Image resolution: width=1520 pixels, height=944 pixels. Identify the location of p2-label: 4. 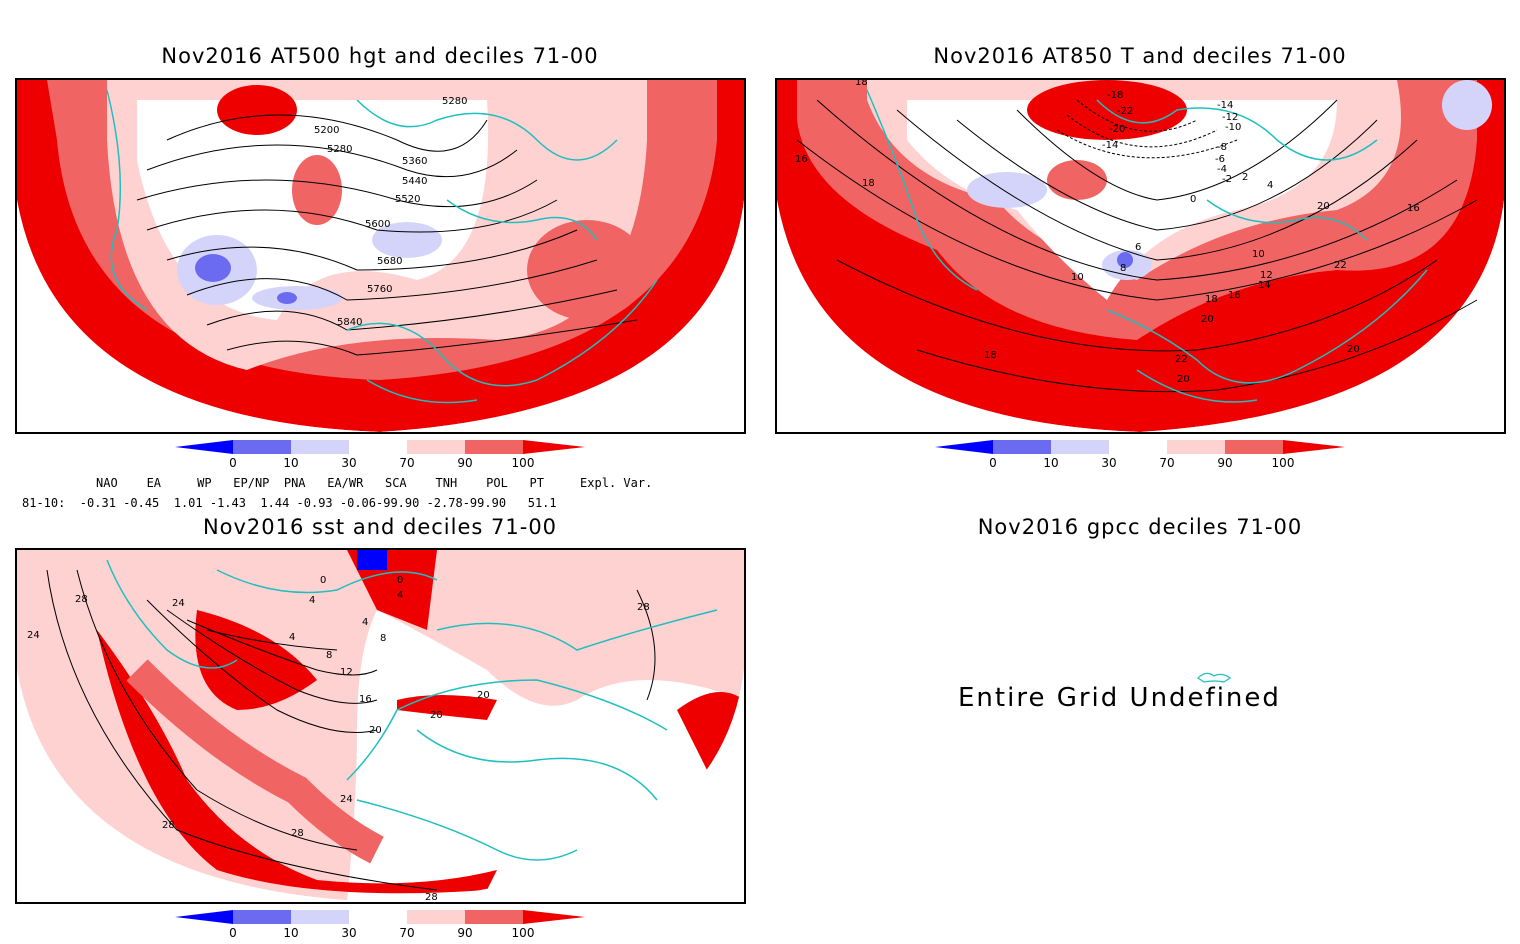
(1270, 185).